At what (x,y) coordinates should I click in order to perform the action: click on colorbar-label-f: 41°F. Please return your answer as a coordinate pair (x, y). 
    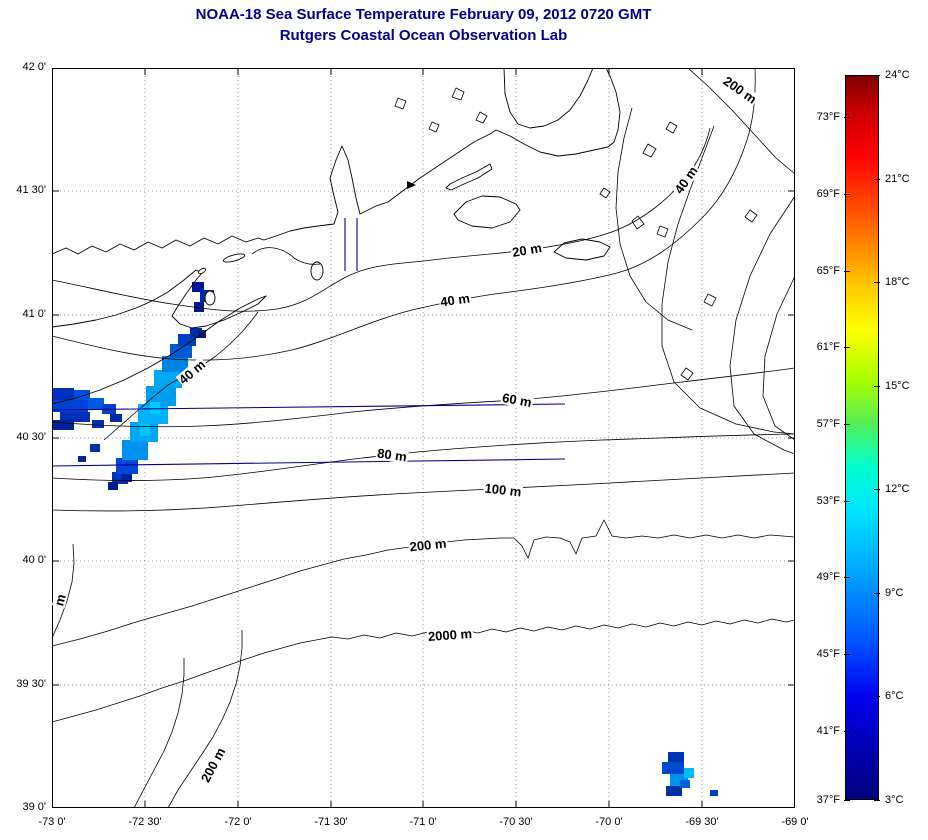
    Looking at the image, I should click on (822, 731).